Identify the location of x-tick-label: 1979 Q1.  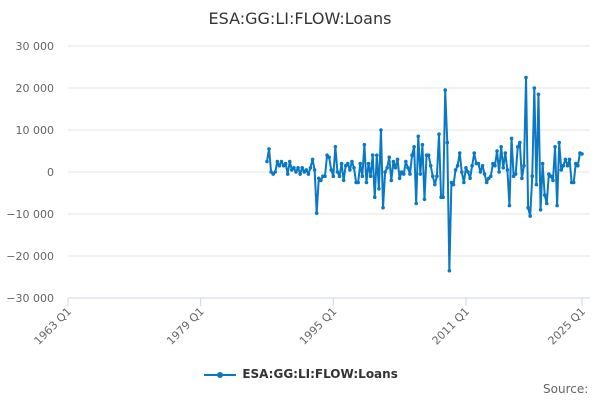
(185, 326).